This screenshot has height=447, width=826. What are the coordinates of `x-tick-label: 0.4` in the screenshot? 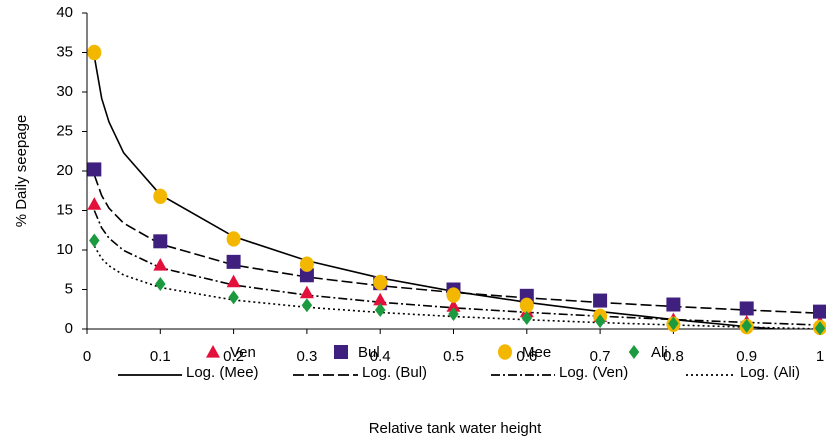 It's located at (380, 356).